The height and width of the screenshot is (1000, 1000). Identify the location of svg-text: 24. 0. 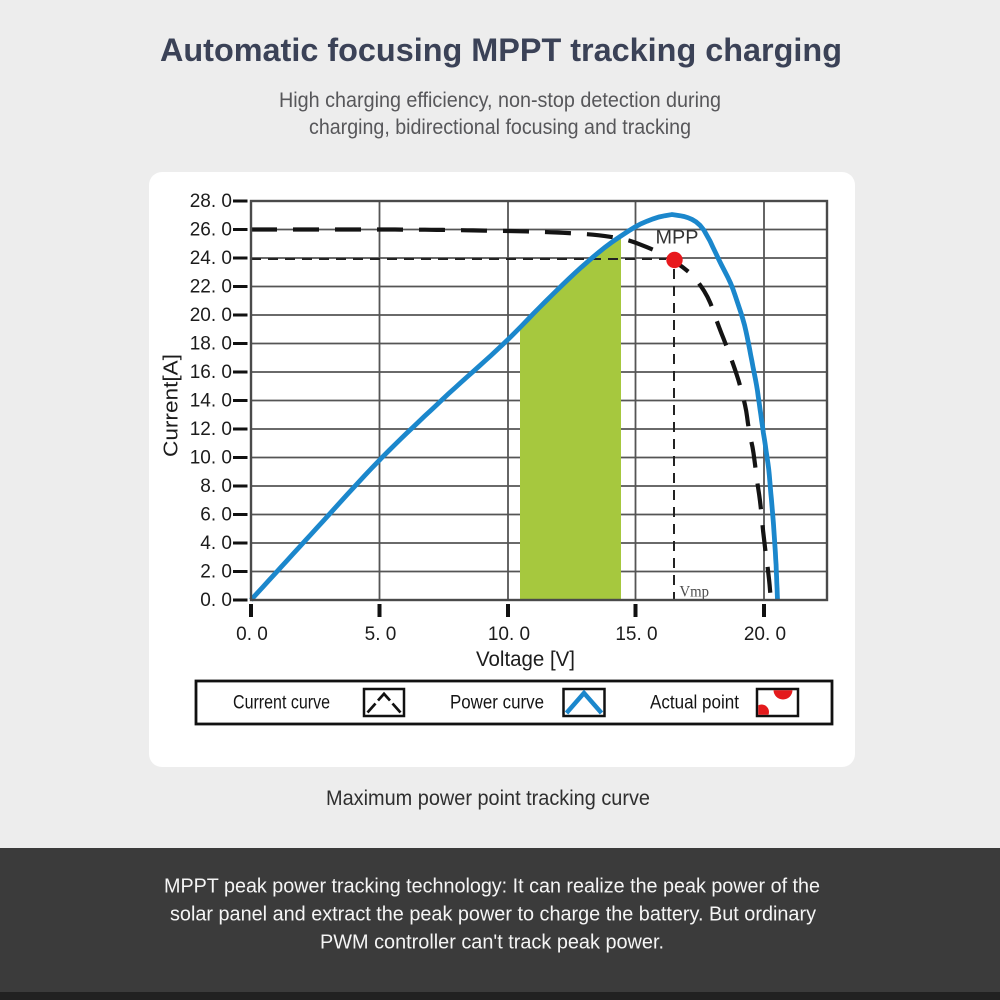
(211, 258).